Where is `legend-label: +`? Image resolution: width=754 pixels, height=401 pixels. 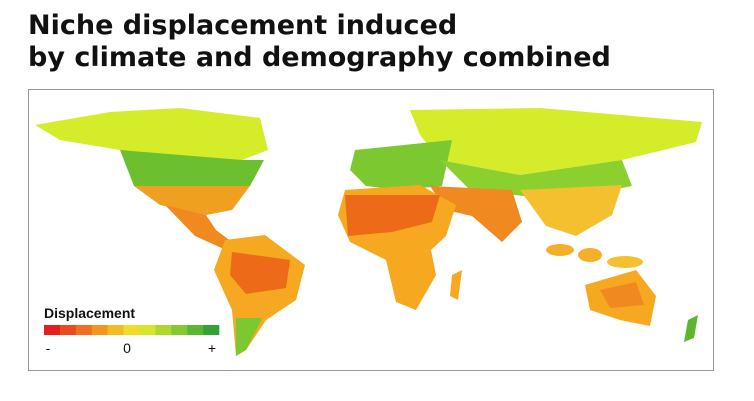
legend-label: + is located at coordinates (212, 348).